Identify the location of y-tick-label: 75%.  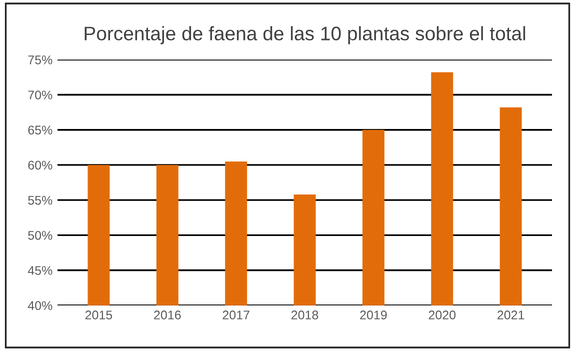
(40, 60).